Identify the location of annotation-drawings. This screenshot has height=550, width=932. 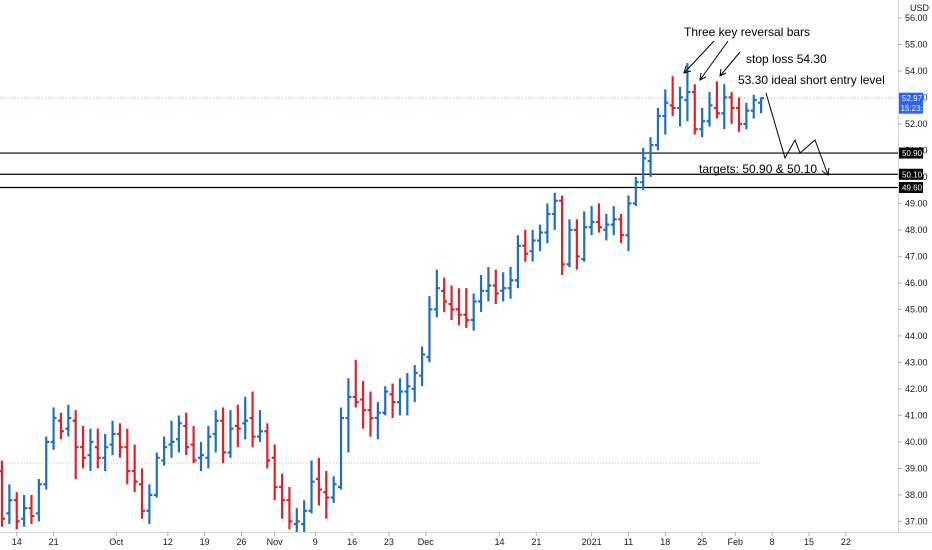
(756, 108).